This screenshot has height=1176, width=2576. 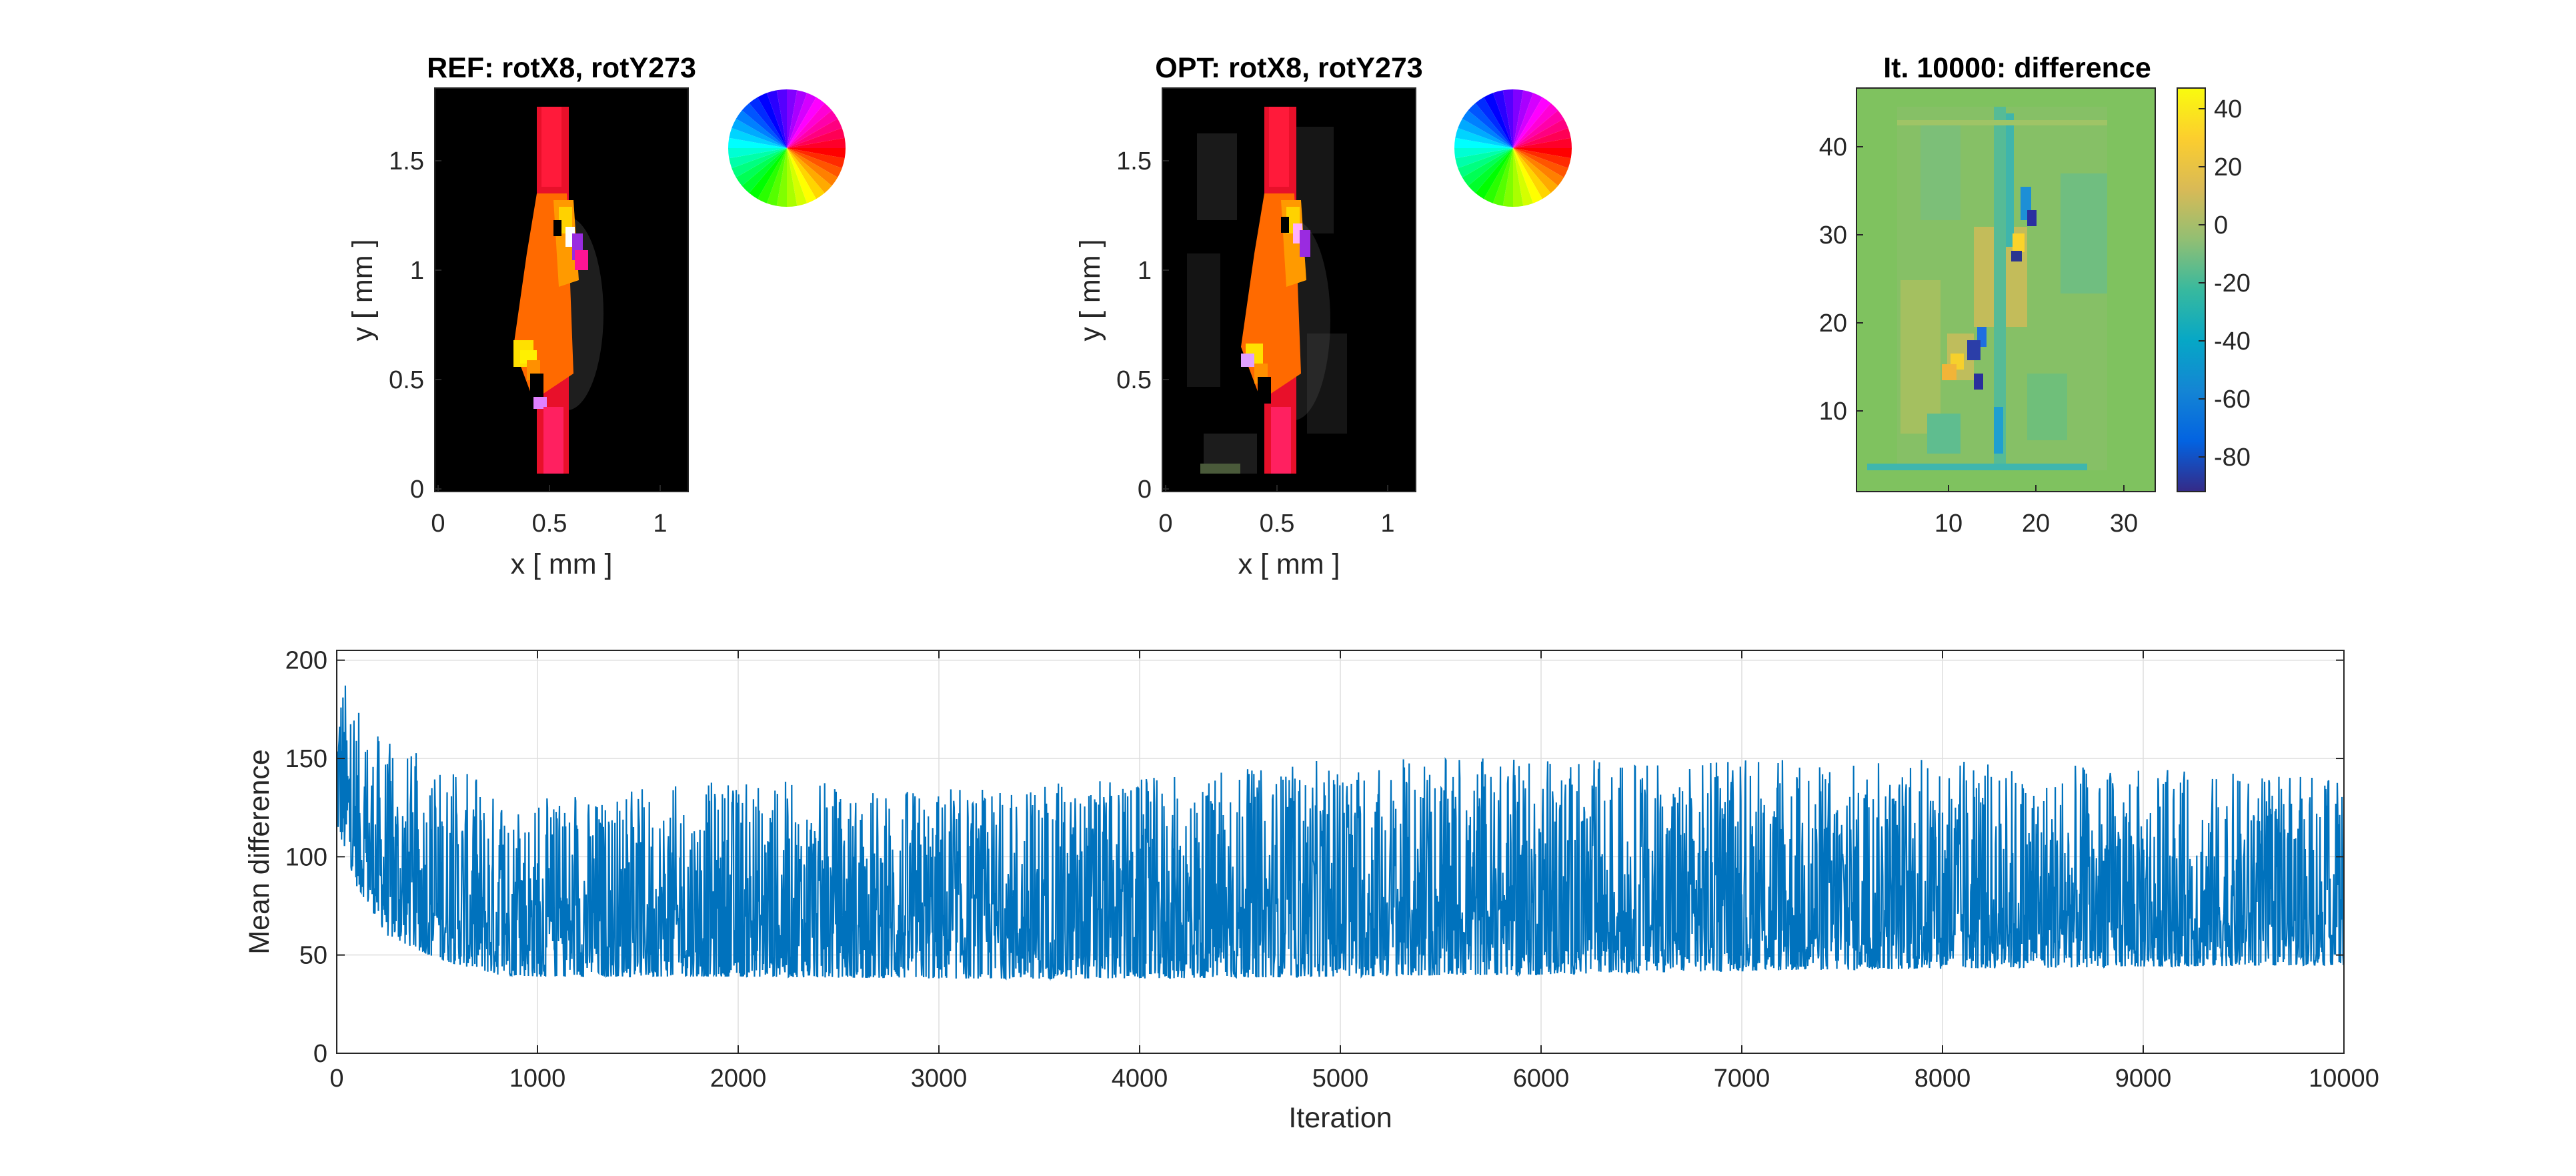 I want to click on ref-title: REF: rotX8, rotY273, so click(x=561, y=68).